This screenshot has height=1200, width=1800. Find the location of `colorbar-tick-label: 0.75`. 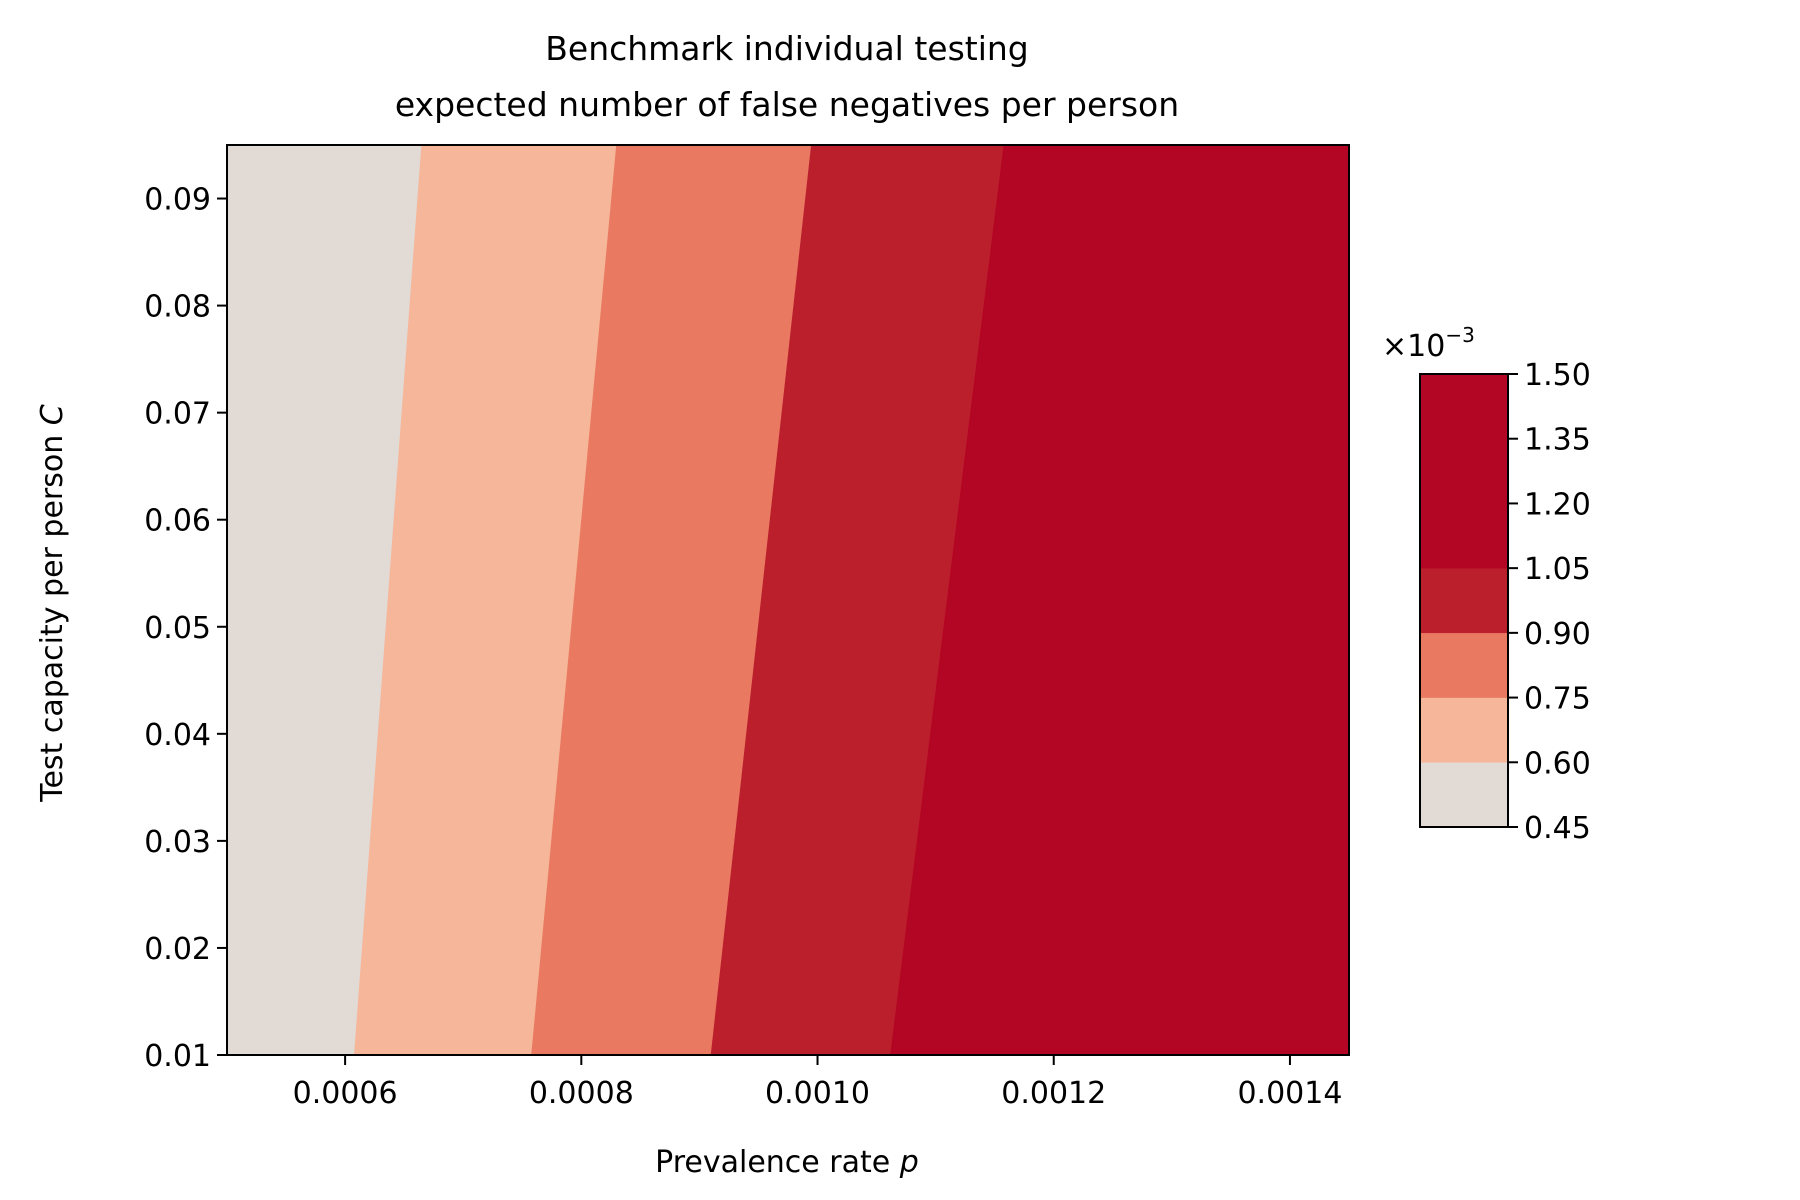

colorbar-tick-label: 0.75 is located at coordinates (1557, 699).